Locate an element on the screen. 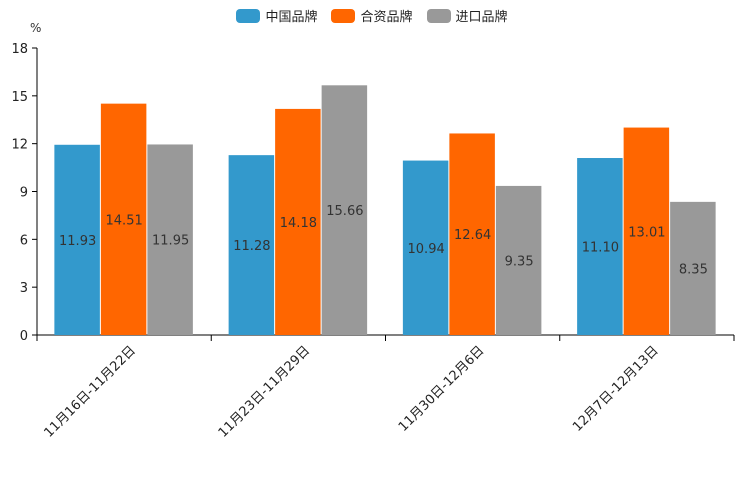 This screenshot has width=744, height=496. bar-value-label: 11.93 is located at coordinates (77, 241).